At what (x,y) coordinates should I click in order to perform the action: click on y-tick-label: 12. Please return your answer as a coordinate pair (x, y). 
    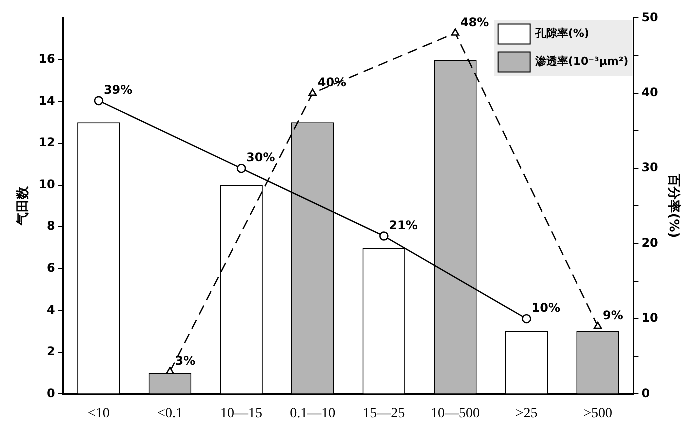
    Looking at the image, I should click on (47, 143).